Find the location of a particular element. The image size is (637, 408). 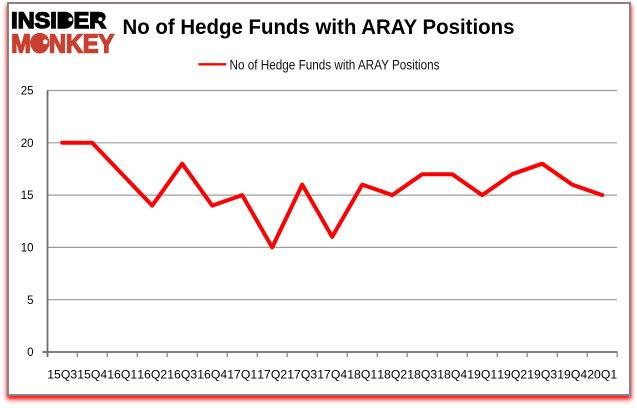

svg-text: 18Q1 is located at coordinates (362, 374).